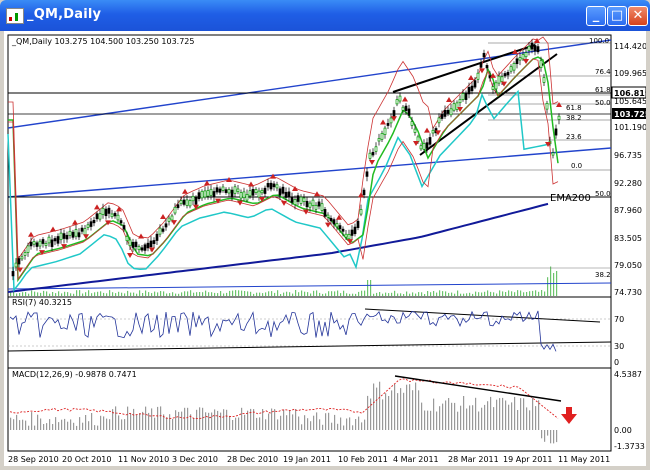  I want to click on price-axis-label: 96.735, so click(628, 155).